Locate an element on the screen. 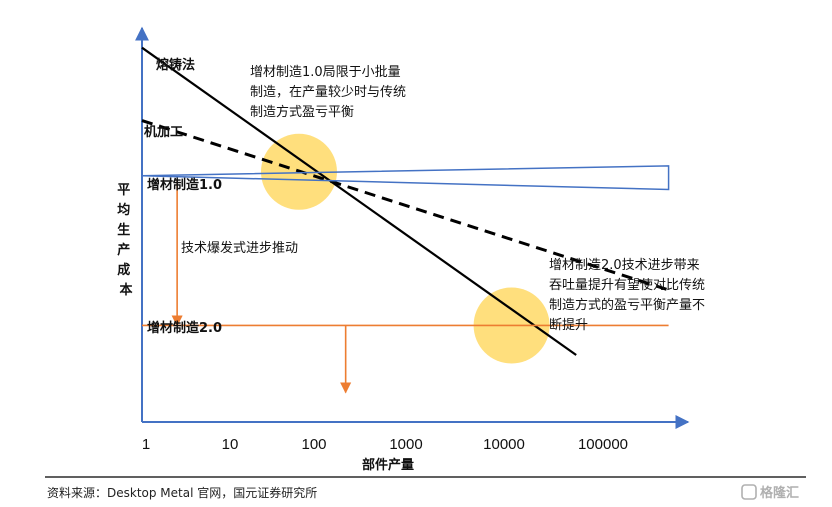 This screenshot has height=507, width=832. series-am1-wedge is located at coordinates (405, 178).